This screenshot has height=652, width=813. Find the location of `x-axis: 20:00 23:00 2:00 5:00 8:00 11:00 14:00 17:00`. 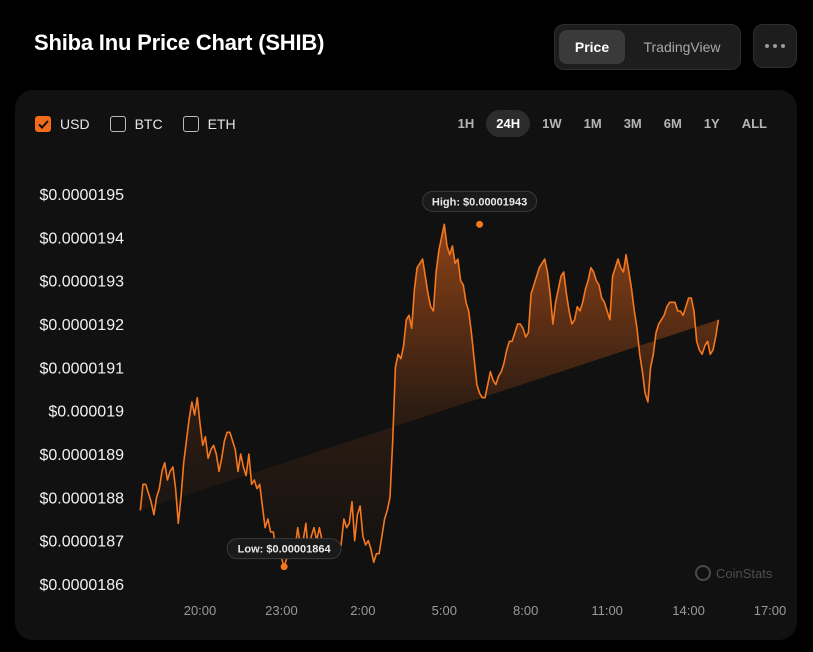

x-axis: 20:00 23:00 2:00 5:00 8:00 11:00 14:00 17:00 is located at coordinates (485, 610).